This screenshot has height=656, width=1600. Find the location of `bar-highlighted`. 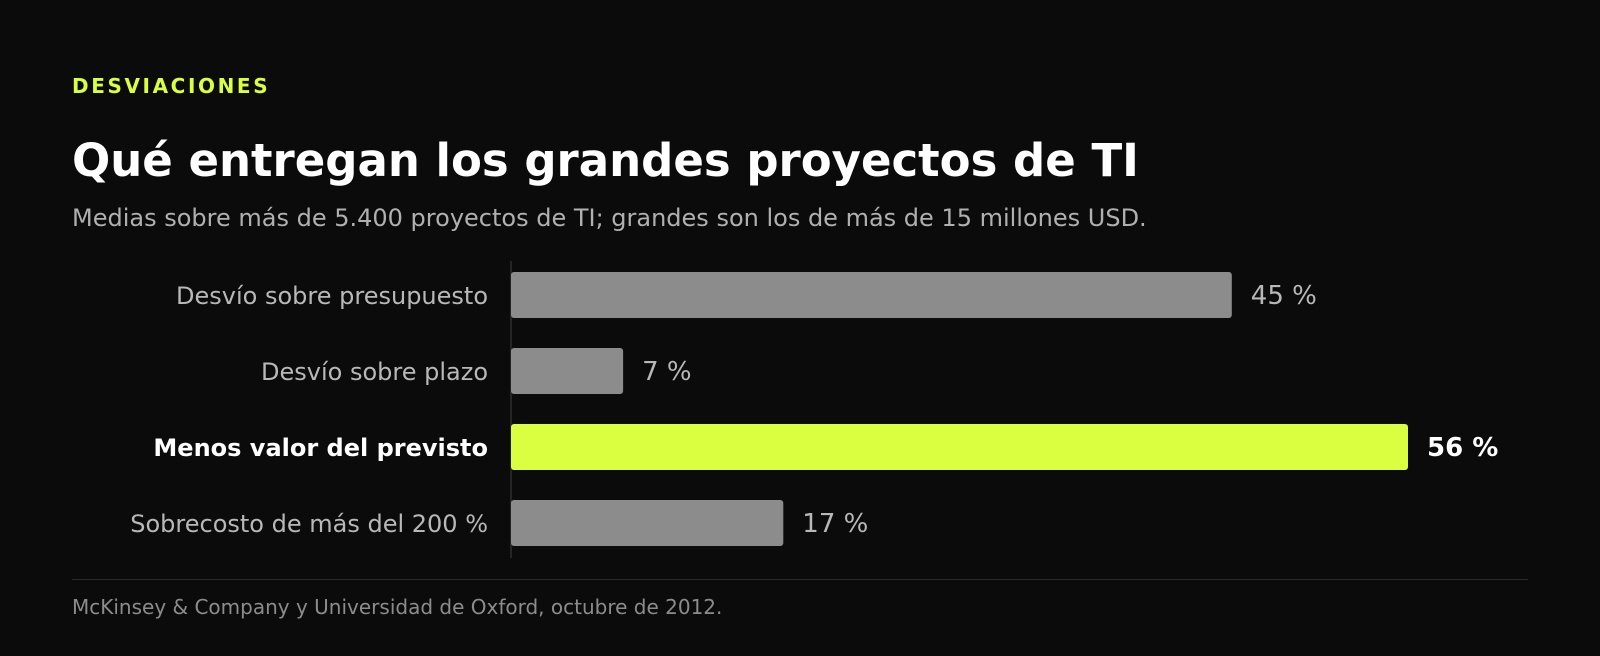

bar-highlighted is located at coordinates (959, 447).